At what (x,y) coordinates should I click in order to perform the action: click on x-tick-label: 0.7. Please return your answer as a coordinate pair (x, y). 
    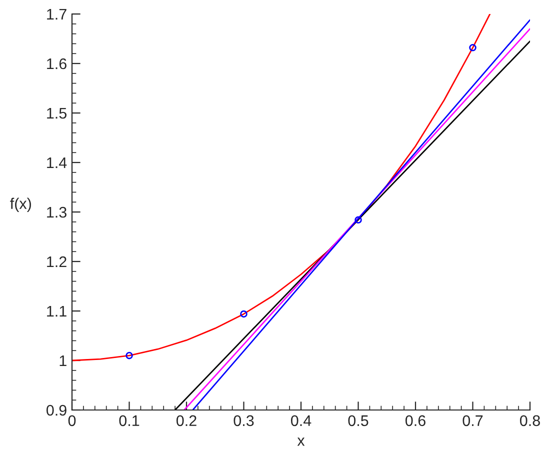
    Looking at the image, I should click on (472, 420).